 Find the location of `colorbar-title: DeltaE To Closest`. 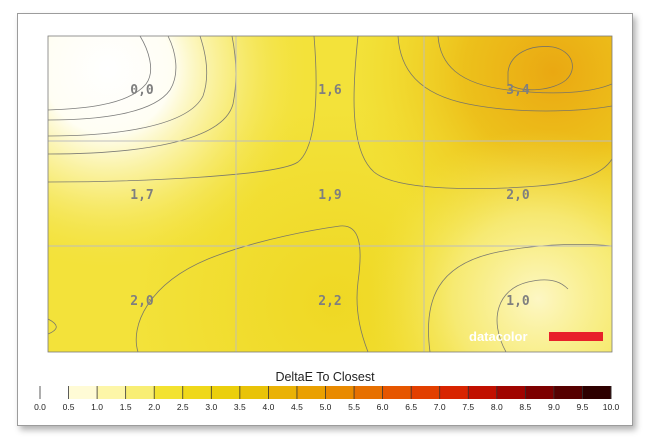

colorbar-title: DeltaE To Closest is located at coordinates (325, 377).